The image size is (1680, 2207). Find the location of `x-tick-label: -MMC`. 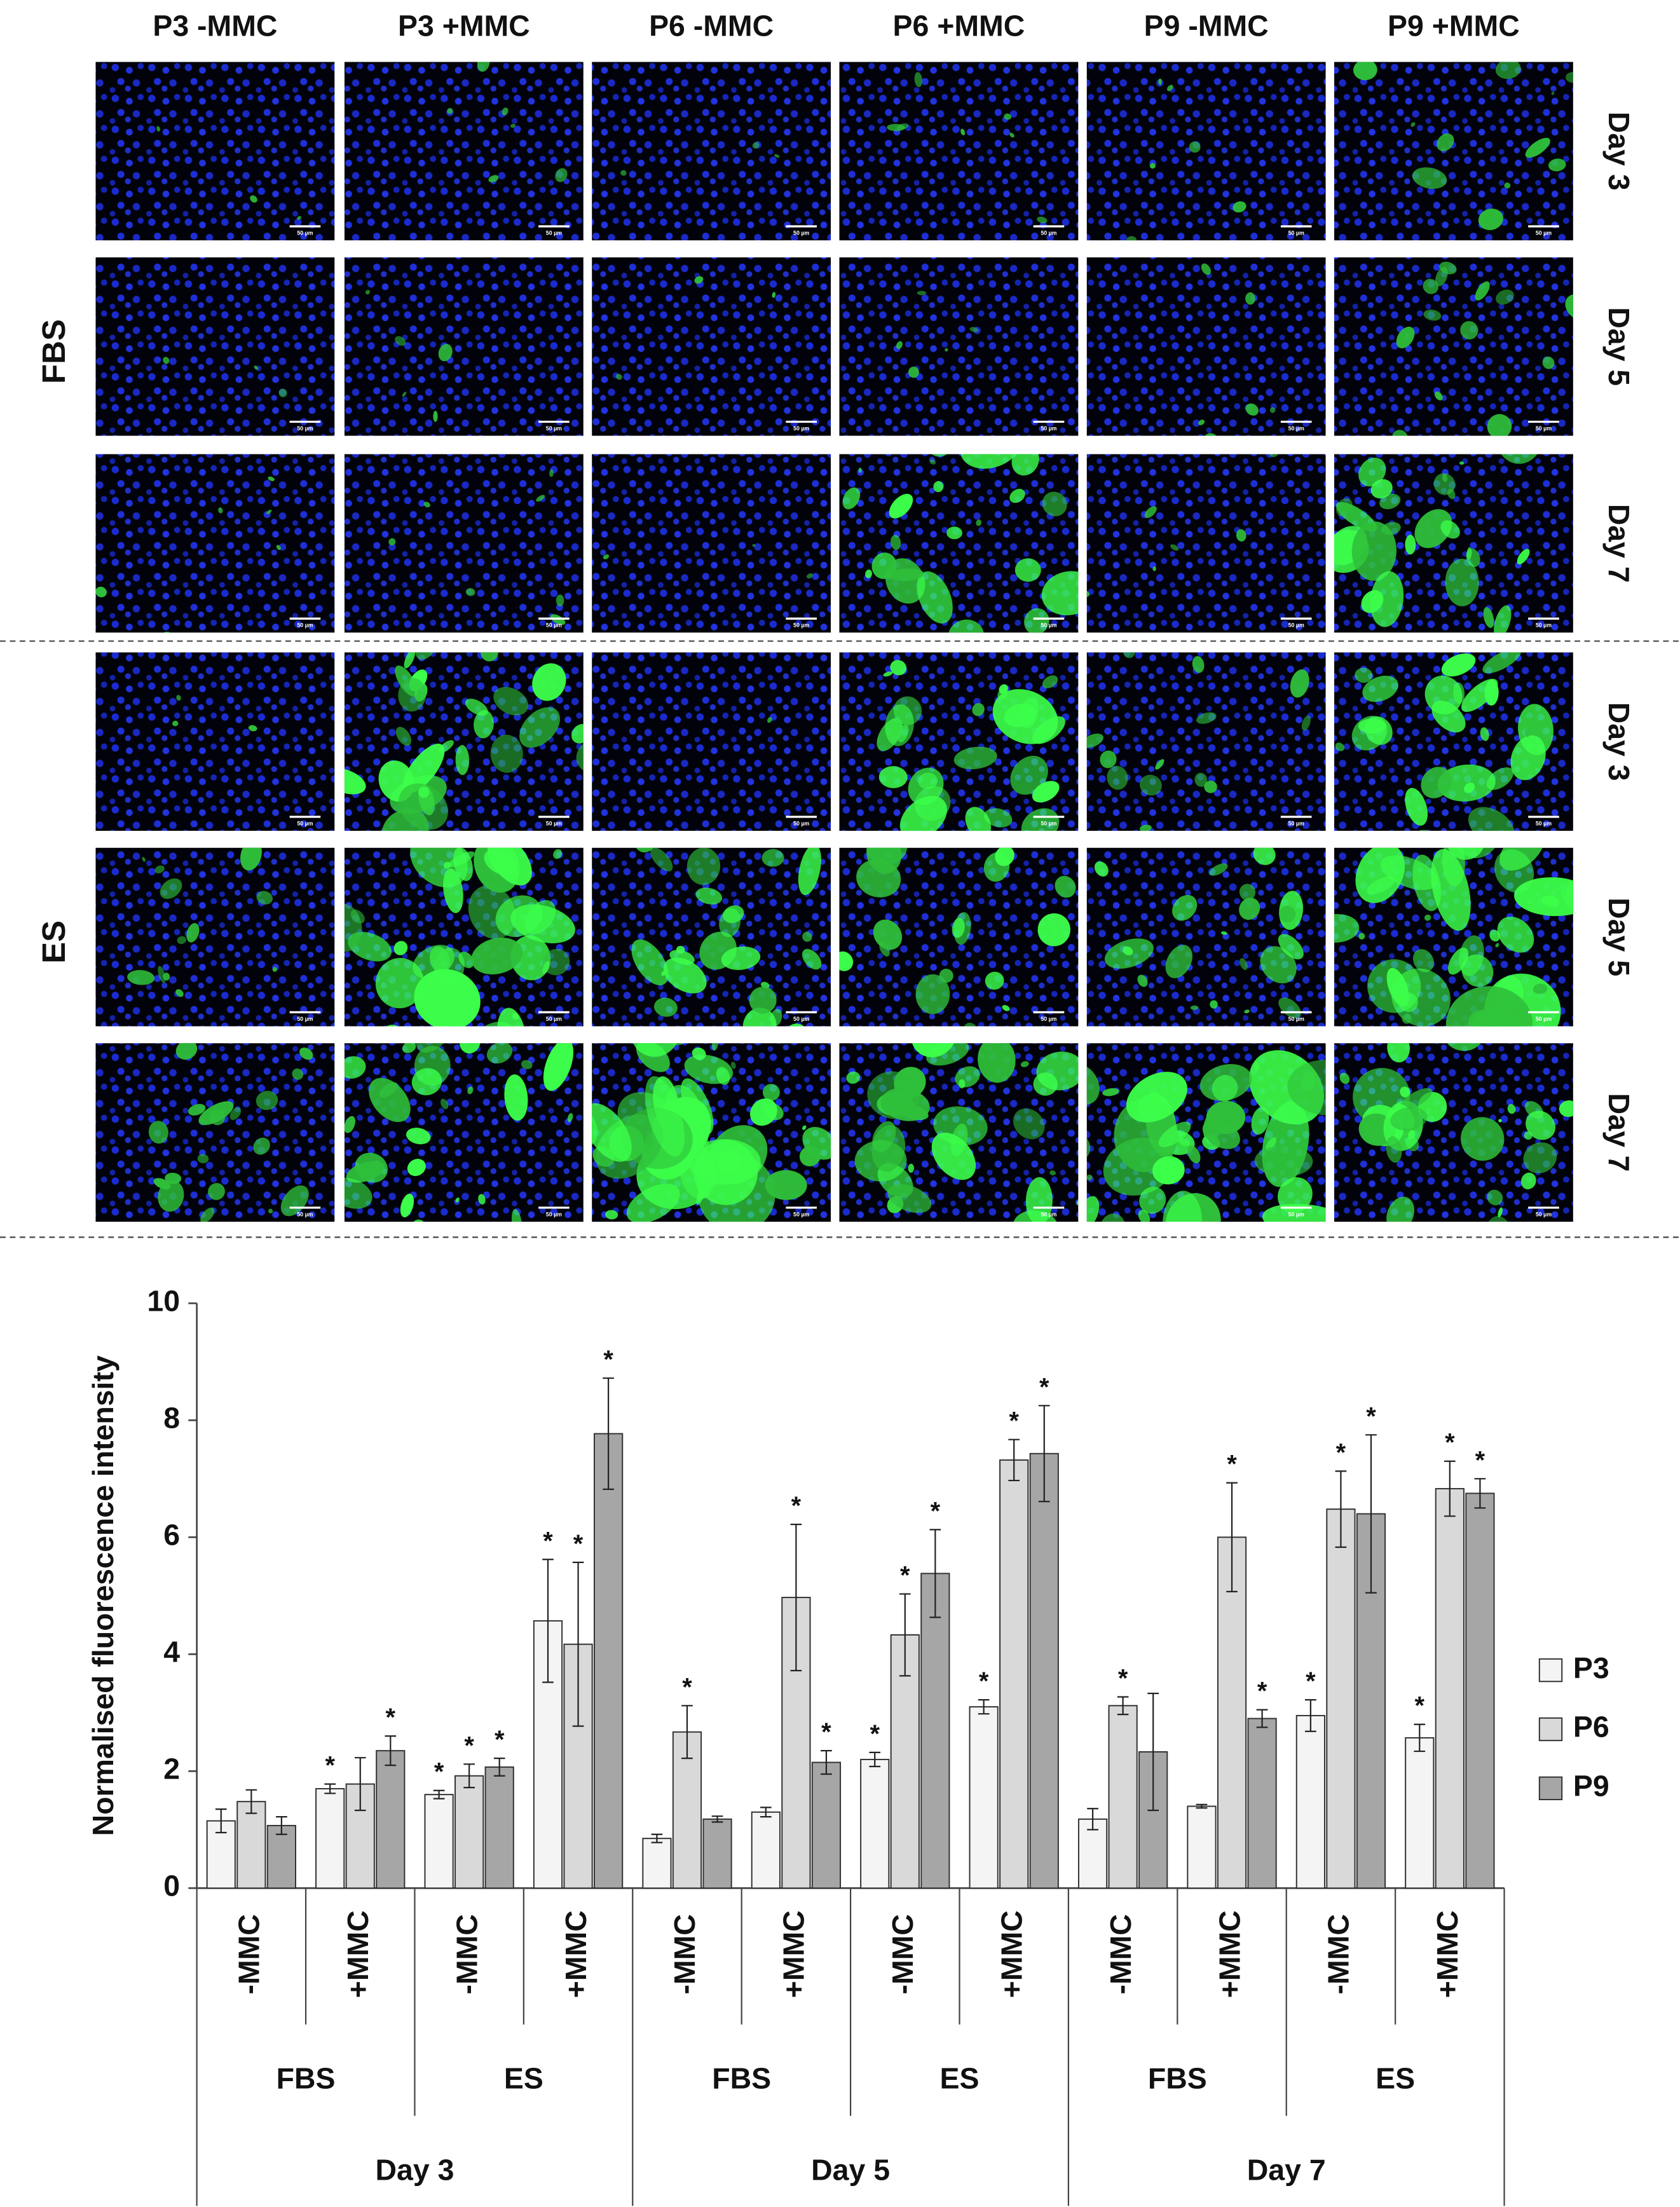

x-tick-label: -MMC is located at coordinates (684, 1954).